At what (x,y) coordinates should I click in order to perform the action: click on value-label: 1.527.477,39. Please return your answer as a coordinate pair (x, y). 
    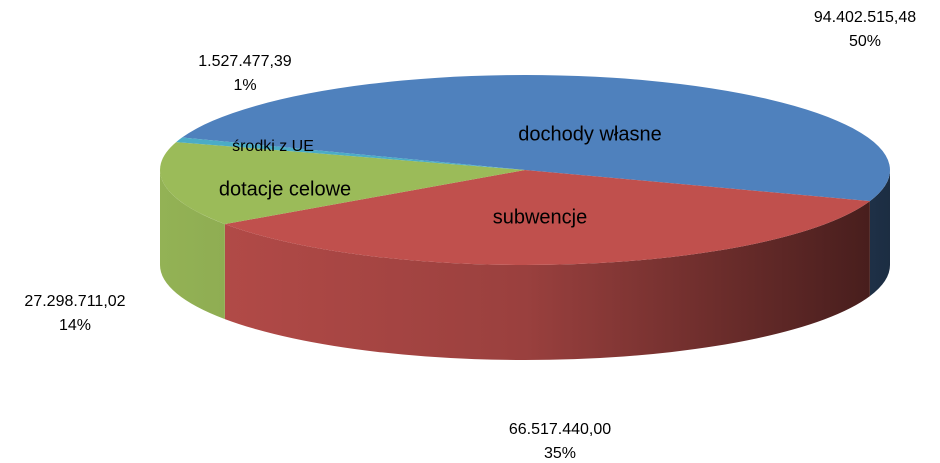
    Looking at the image, I should click on (245, 61).